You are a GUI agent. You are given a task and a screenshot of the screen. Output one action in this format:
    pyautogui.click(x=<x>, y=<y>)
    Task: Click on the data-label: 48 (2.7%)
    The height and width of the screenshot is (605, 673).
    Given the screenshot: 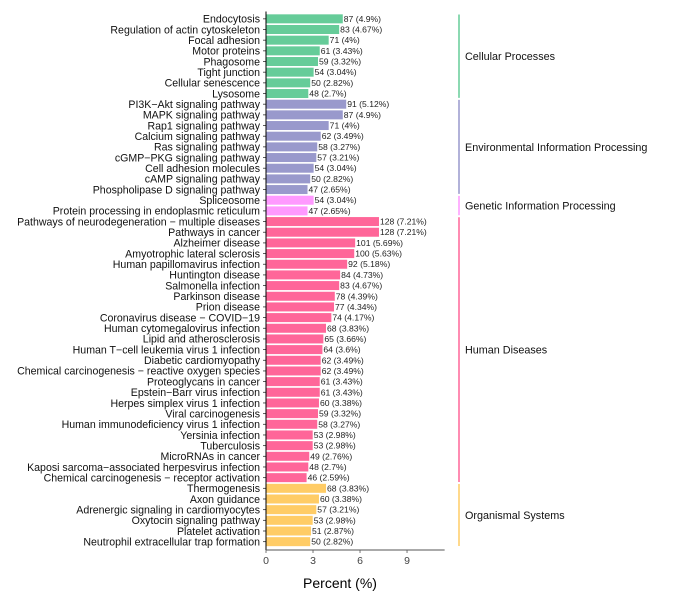 What is the action you would take?
    pyautogui.click(x=327, y=94)
    